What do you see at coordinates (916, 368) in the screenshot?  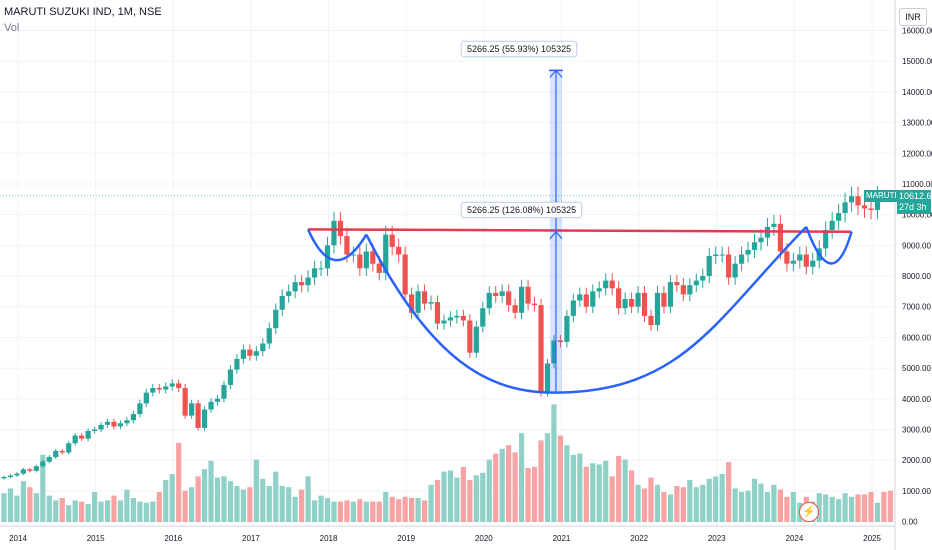 I see `y-tick-label: 5000.00` at bounding box center [916, 368].